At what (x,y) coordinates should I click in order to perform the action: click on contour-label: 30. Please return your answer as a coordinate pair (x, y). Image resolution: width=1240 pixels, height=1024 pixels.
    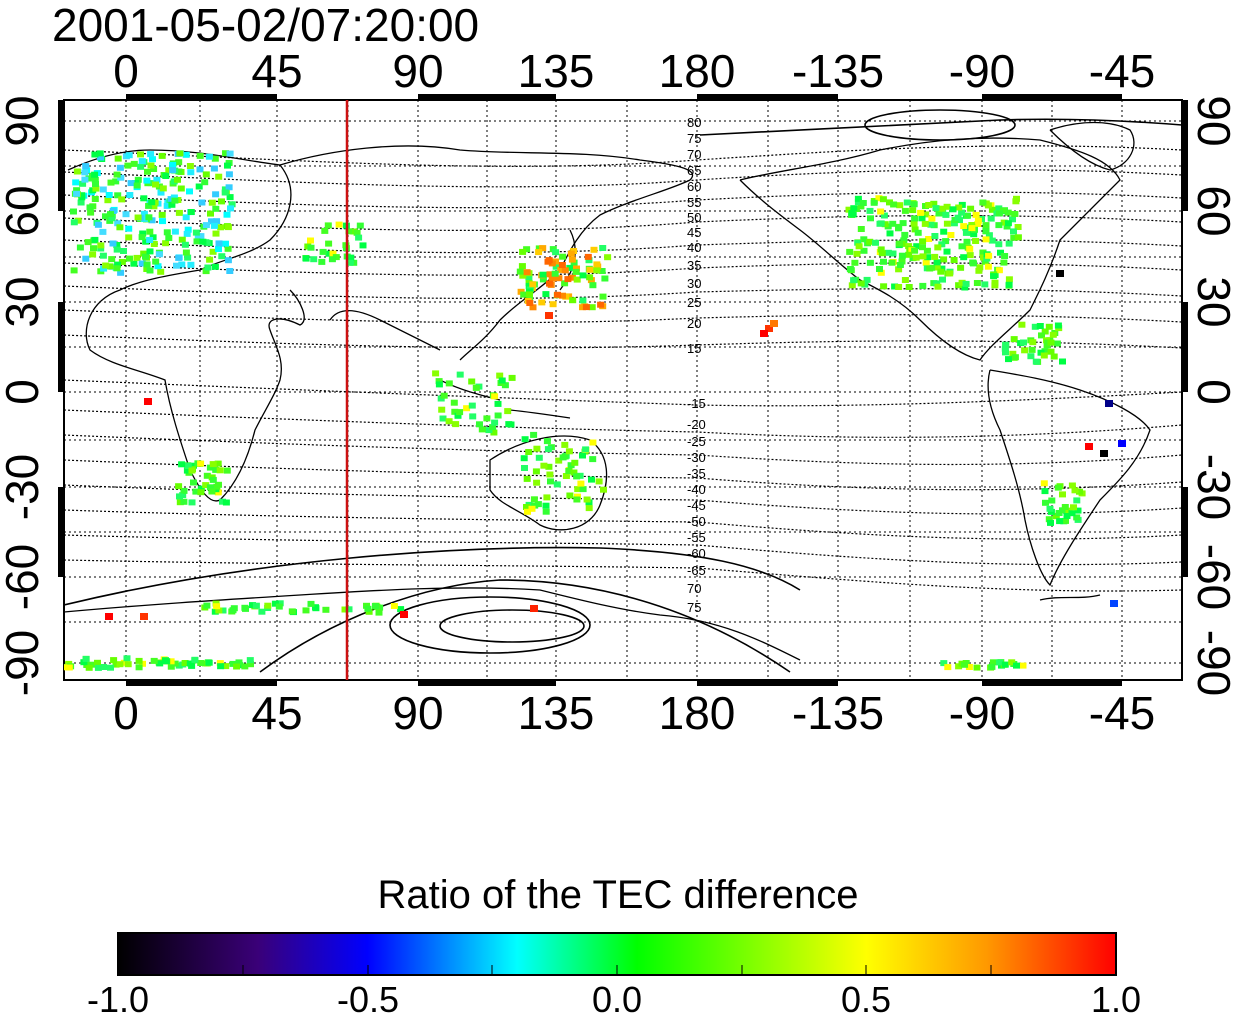
    Looking at the image, I should click on (694, 283).